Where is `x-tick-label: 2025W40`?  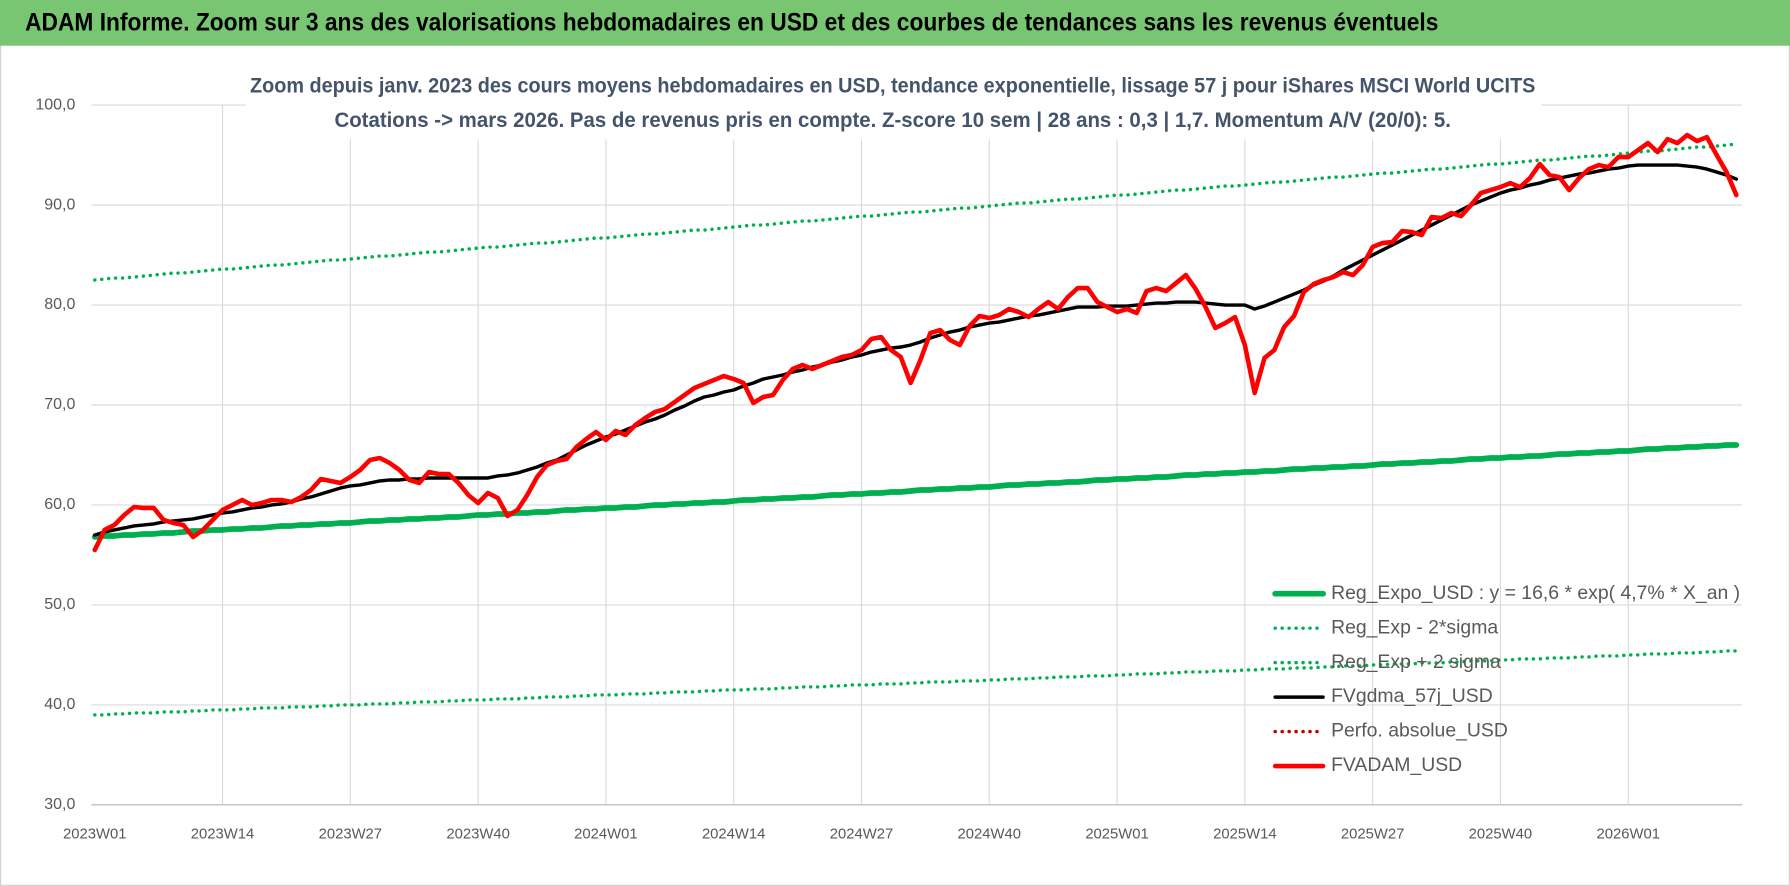 x-tick-label: 2025W40 is located at coordinates (1500, 834).